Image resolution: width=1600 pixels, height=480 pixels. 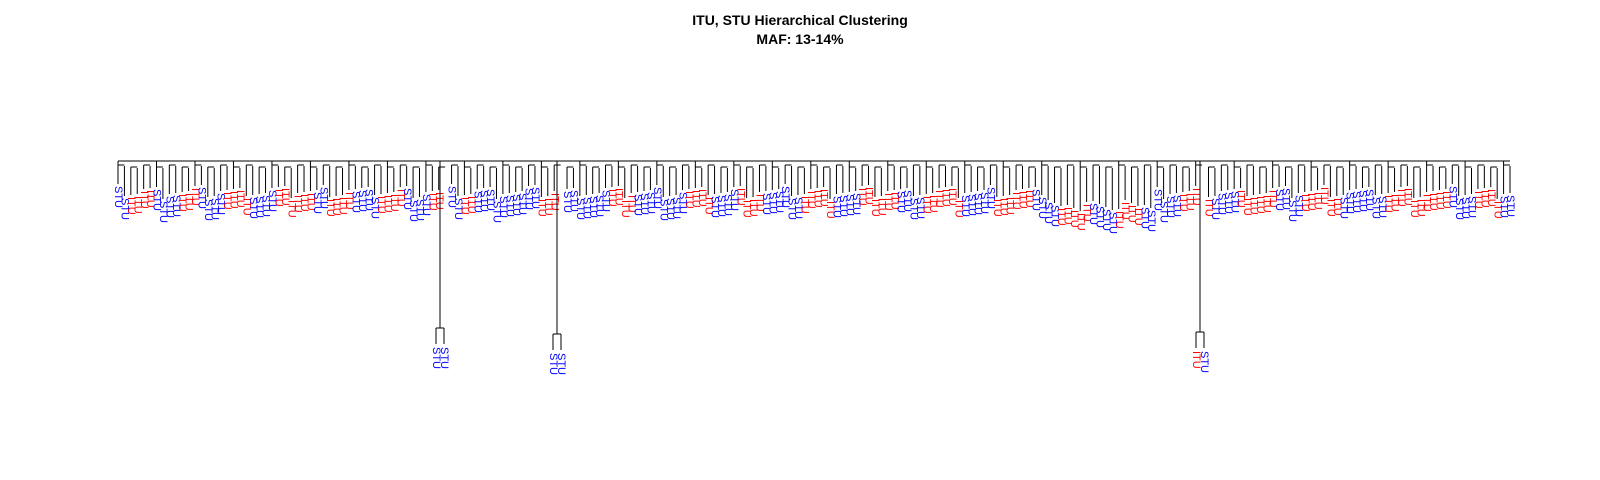 I want to click on chart-subtitle: MAF: 13-14%, so click(x=800, y=39).